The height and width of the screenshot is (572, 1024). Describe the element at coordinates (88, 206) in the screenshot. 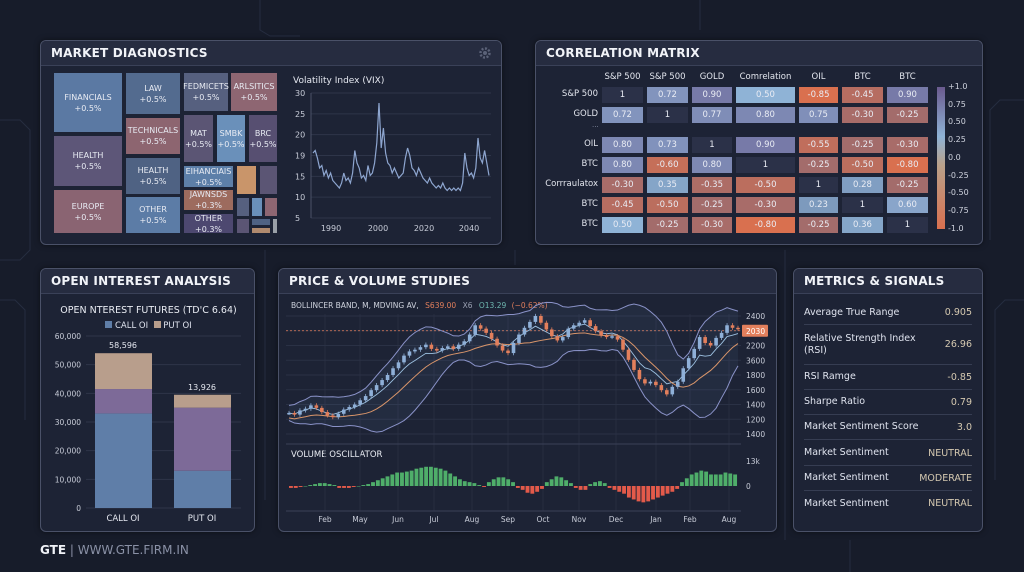

I see `tile-label: EUROPE` at that location.